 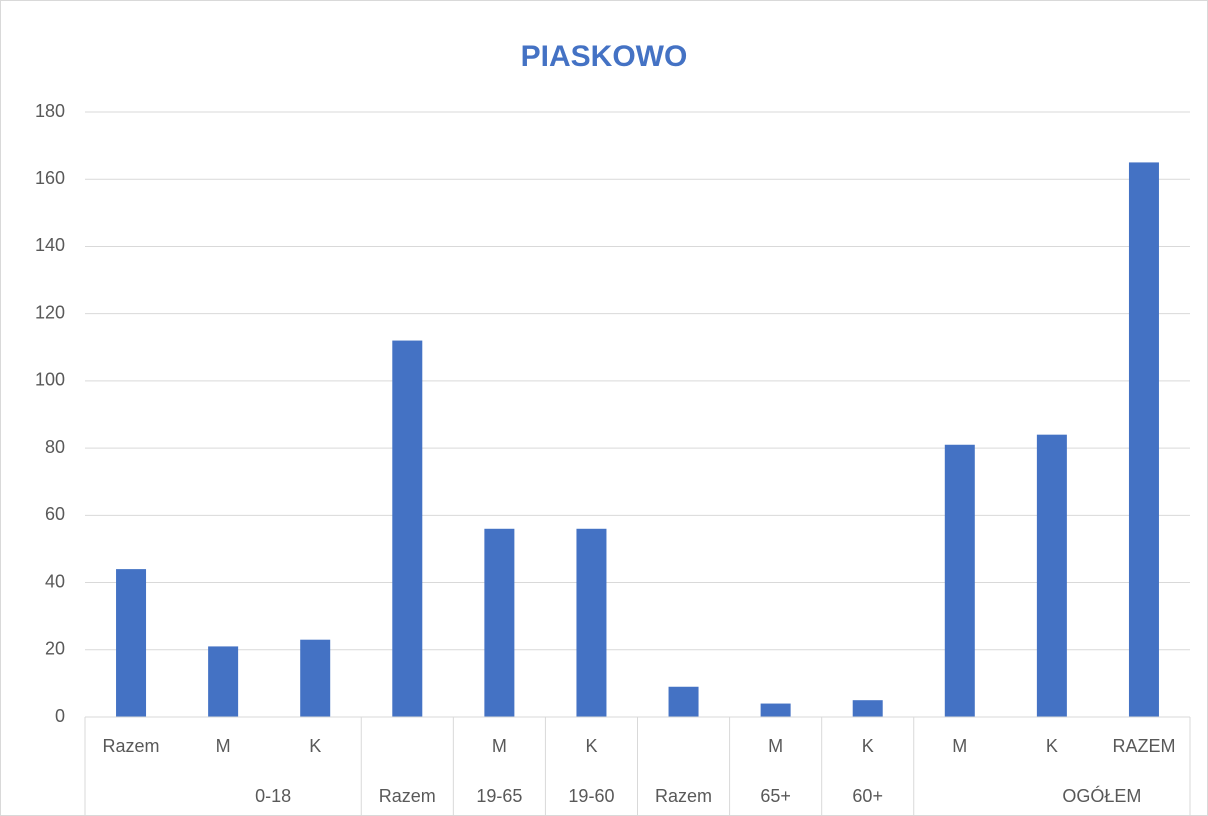 I want to click on y-tick-label: 80, so click(x=55, y=447).